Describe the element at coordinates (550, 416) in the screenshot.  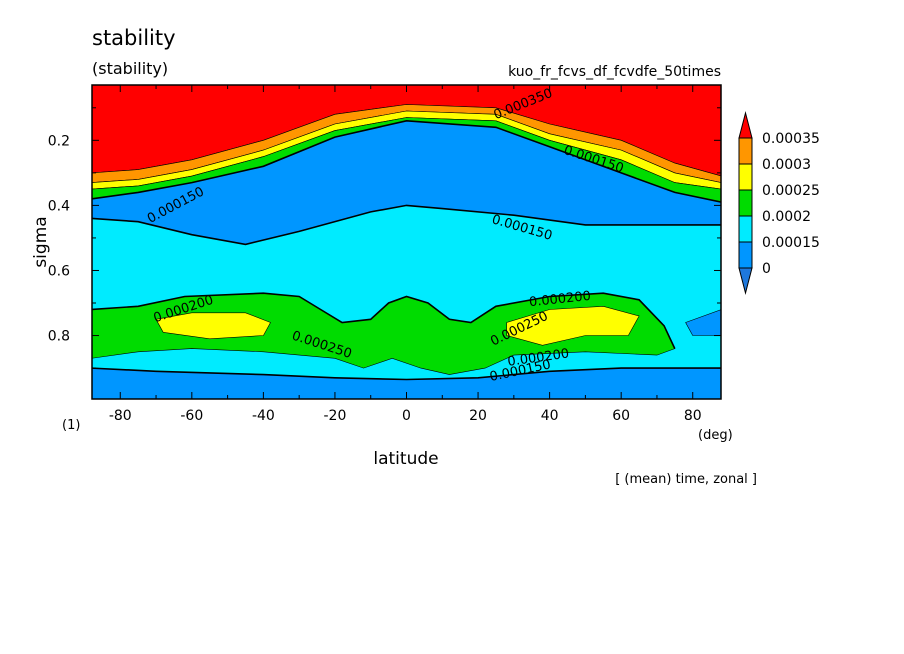
I see `x-tick-label: 40` at that location.